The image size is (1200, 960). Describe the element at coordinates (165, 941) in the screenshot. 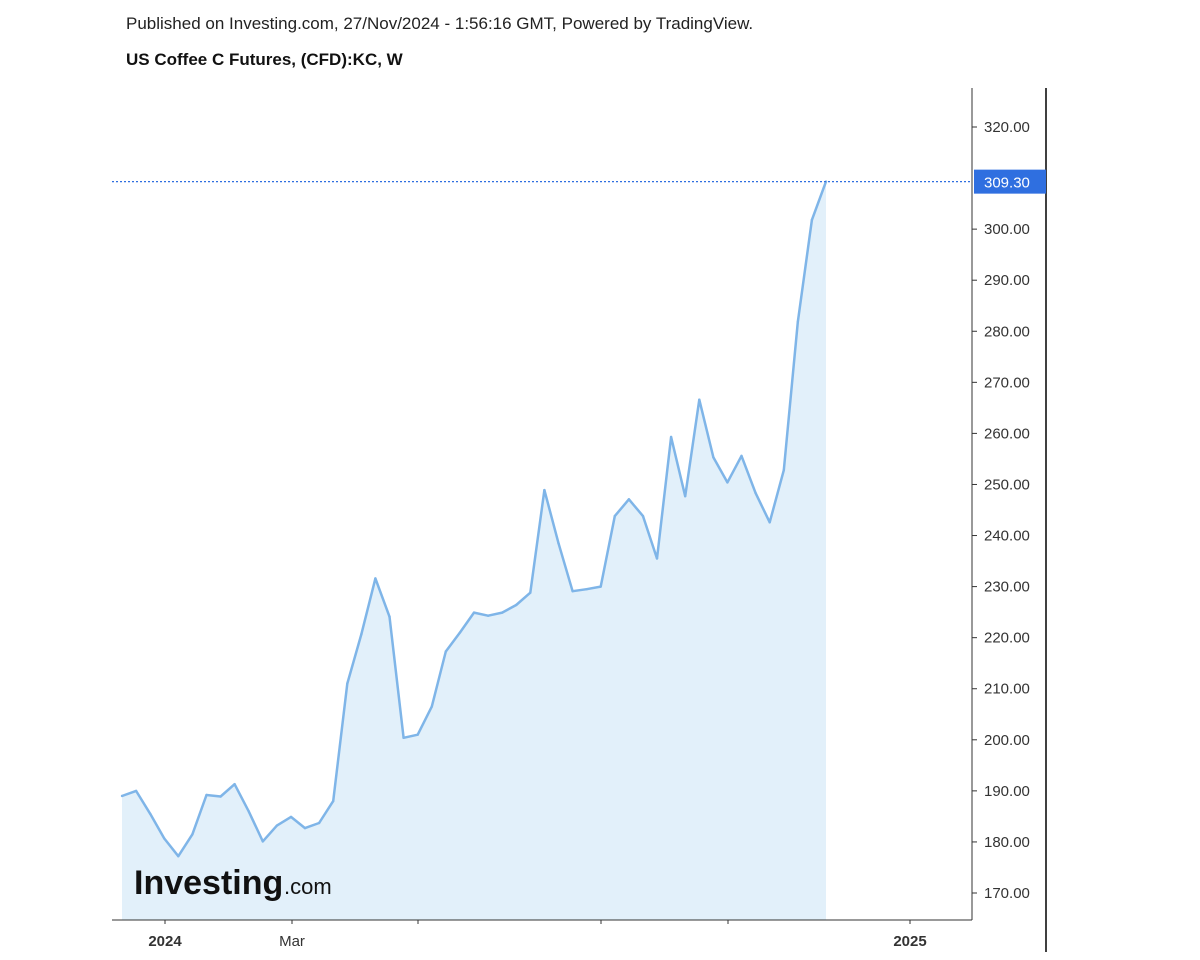

I see `x-tick-label: 2024` at that location.